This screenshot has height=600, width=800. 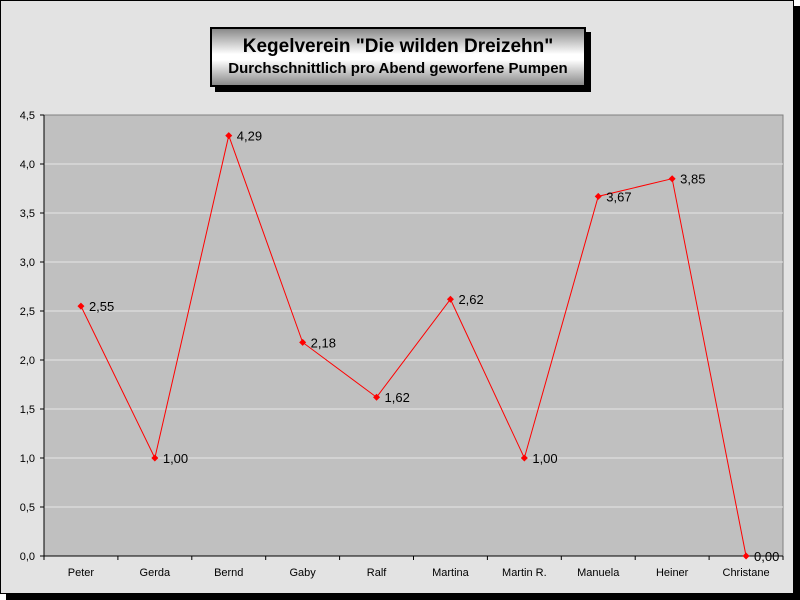 What do you see at coordinates (323, 342) in the screenshot?
I see `data-label: 2,18` at bounding box center [323, 342].